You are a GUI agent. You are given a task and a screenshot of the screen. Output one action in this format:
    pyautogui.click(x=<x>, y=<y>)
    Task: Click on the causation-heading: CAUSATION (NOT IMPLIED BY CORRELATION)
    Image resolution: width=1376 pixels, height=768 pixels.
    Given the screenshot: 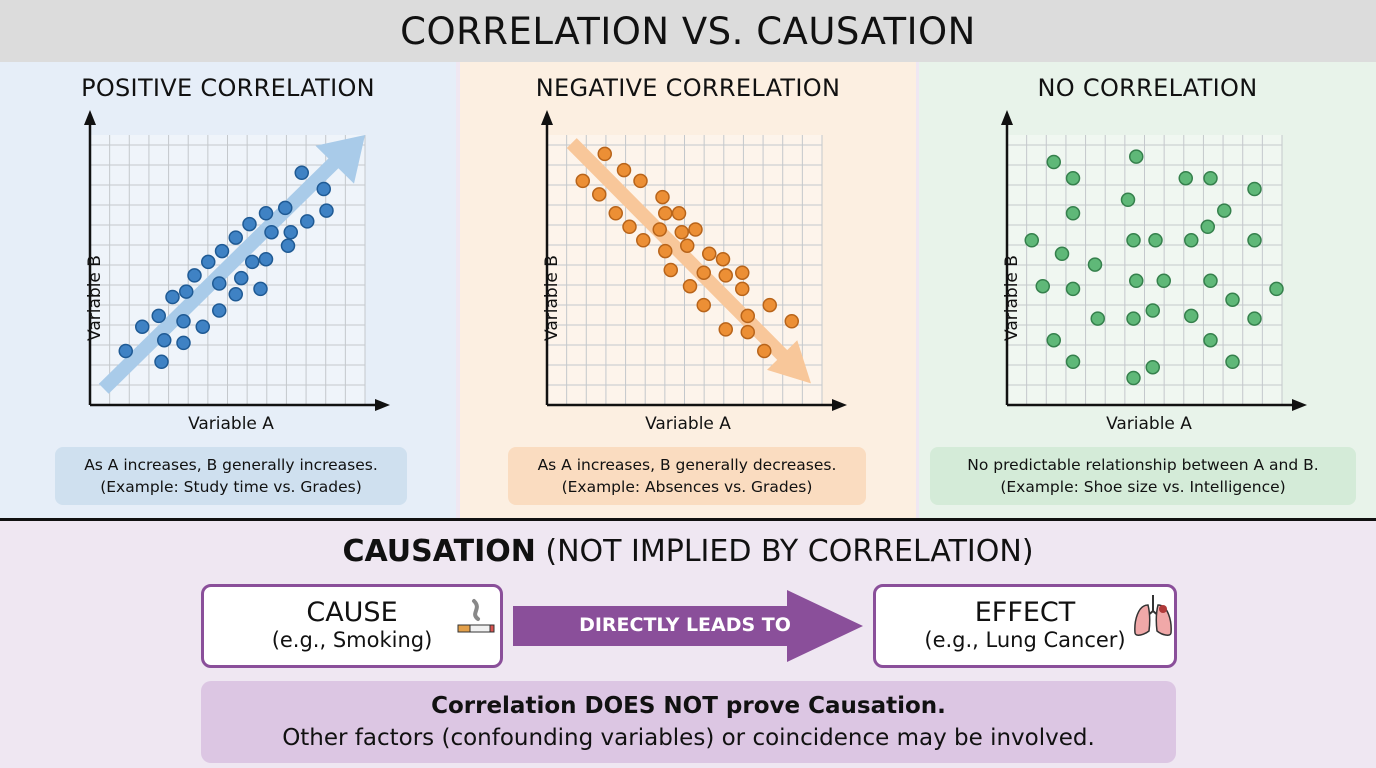 What is the action you would take?
    pyautogui.click(x=688, y=551)
    